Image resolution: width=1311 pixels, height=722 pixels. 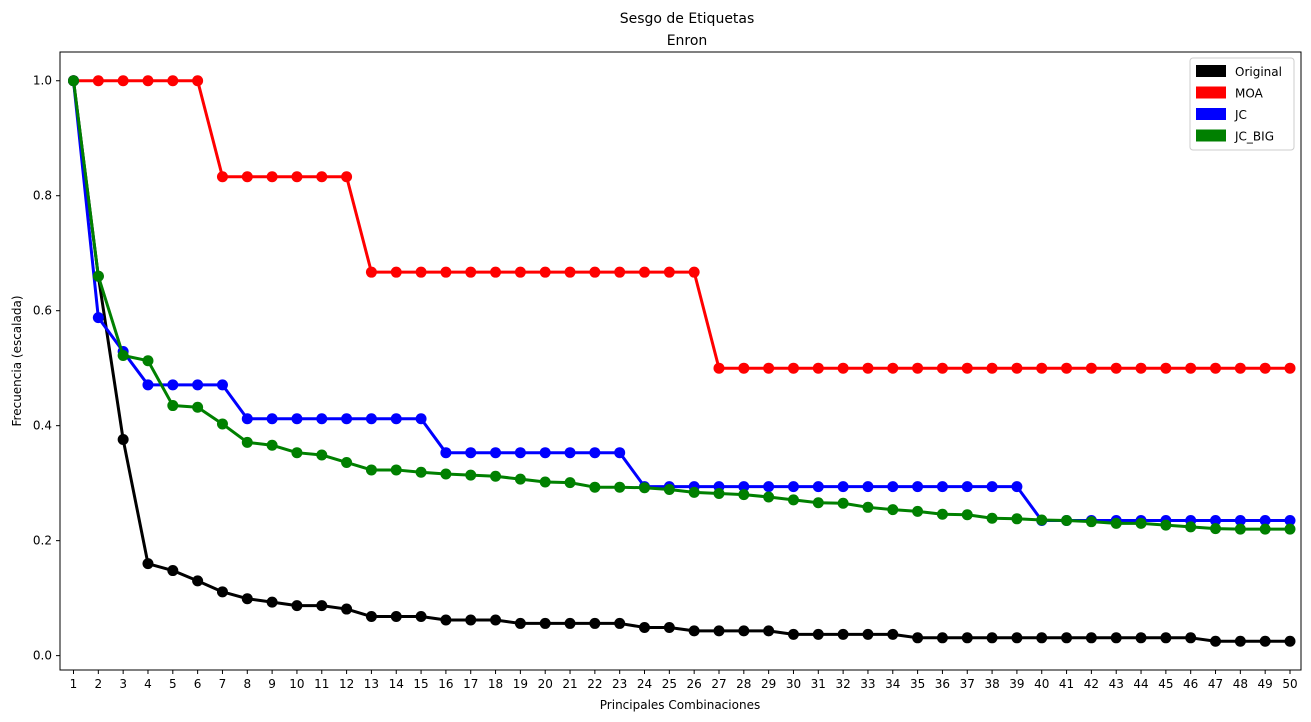 I want to click on chart-subtitle: Enron, so click(x=687, y=41).